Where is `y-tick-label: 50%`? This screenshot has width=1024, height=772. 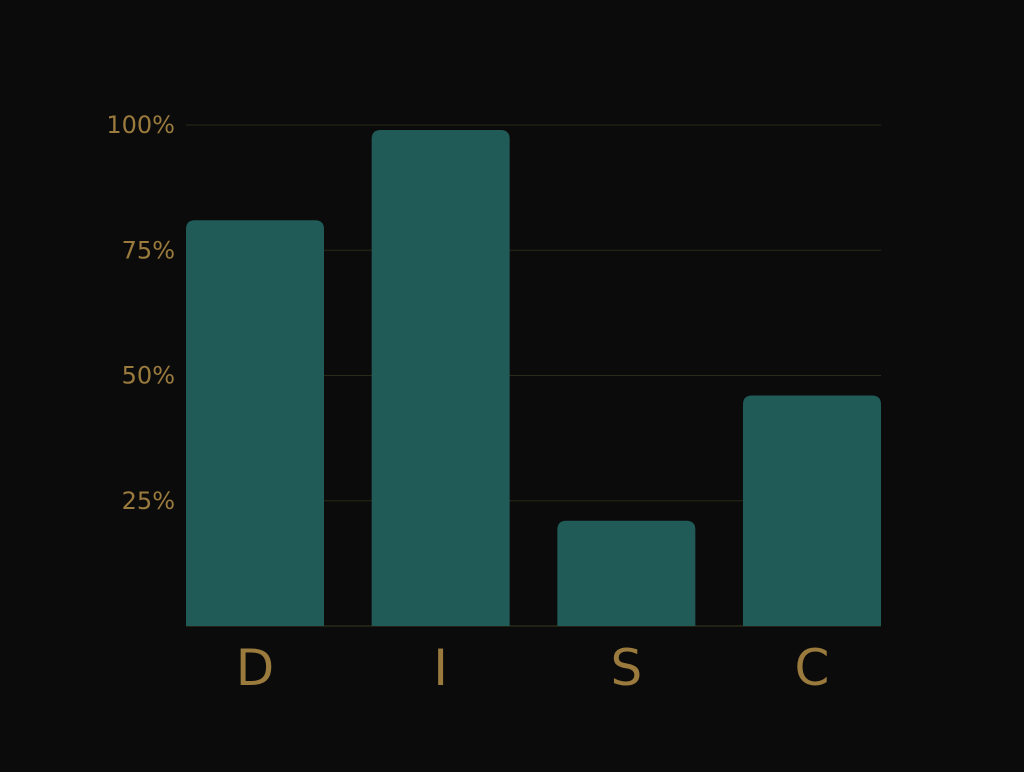 y-tick-label: 50% is located at coordinates (148, 376).